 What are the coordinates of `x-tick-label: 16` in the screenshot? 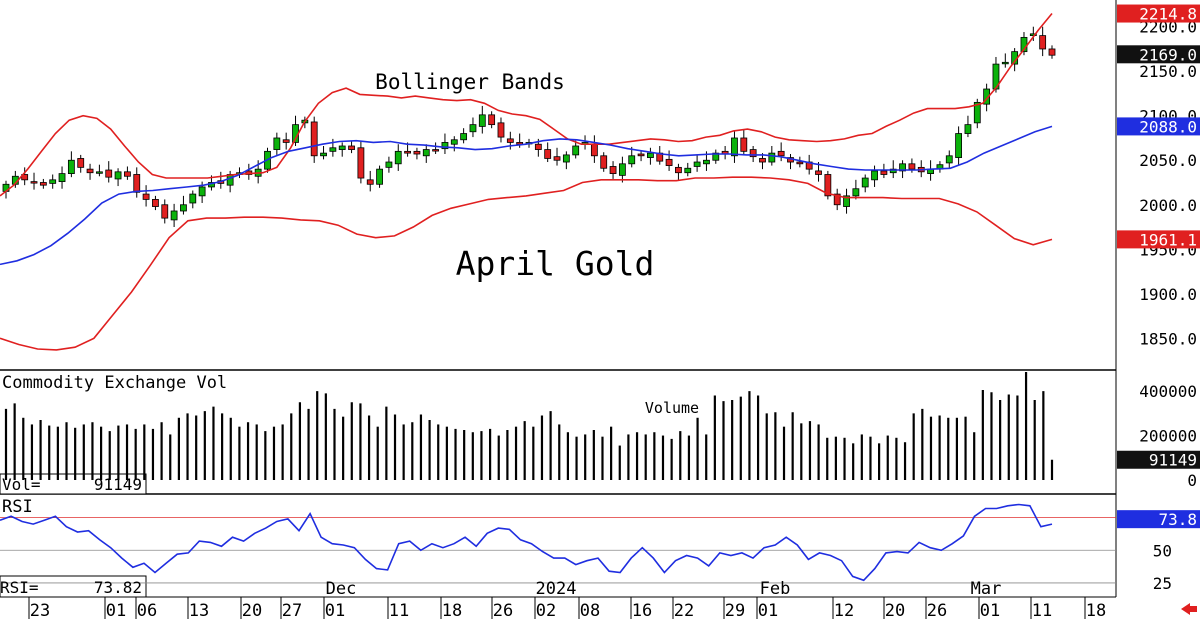 It's located at (642, 610).